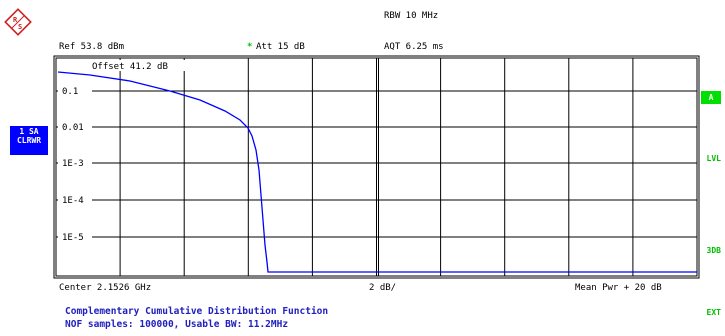  I want to click on rbw-readout: RBW 10 MHz, so click(411, 16).